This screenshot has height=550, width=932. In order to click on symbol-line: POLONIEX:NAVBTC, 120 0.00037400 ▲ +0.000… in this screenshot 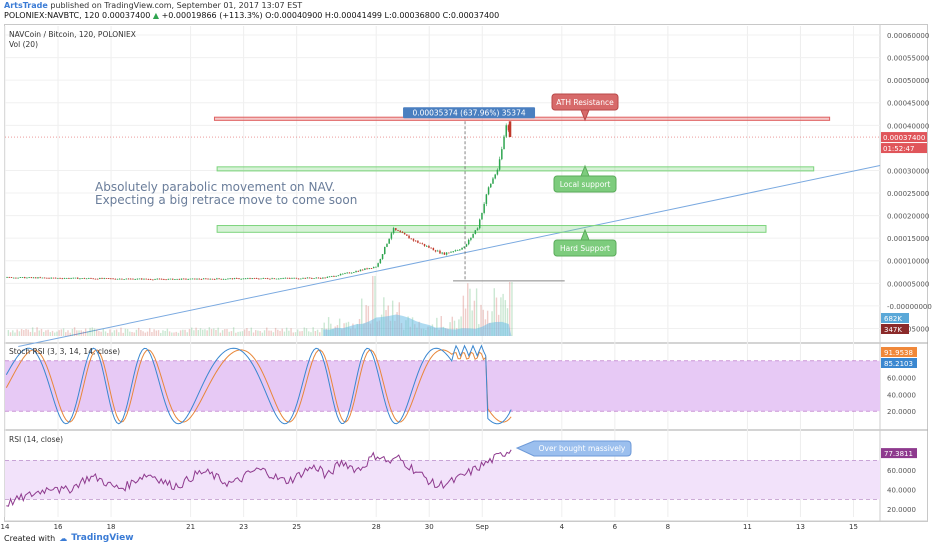, I will do `click(251, 15)`.